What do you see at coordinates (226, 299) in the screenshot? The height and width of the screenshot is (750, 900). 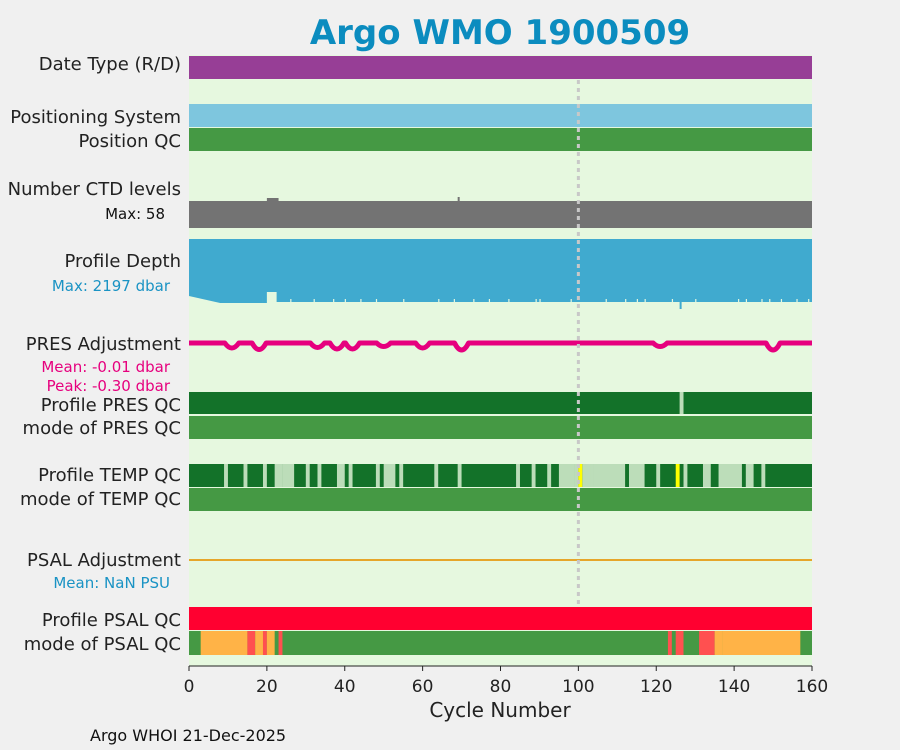 I see `profile-depth-start` at bounding box center [226, 299].